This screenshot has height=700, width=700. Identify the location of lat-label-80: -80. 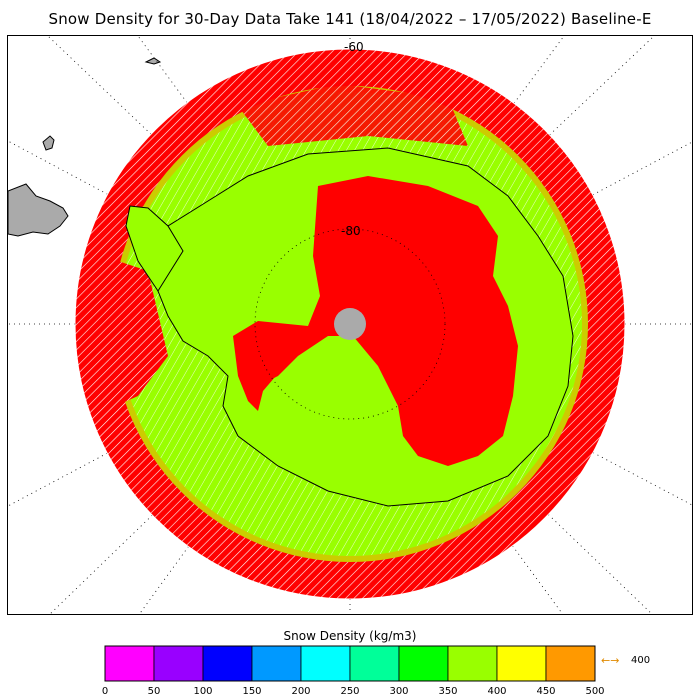
(351, 231).